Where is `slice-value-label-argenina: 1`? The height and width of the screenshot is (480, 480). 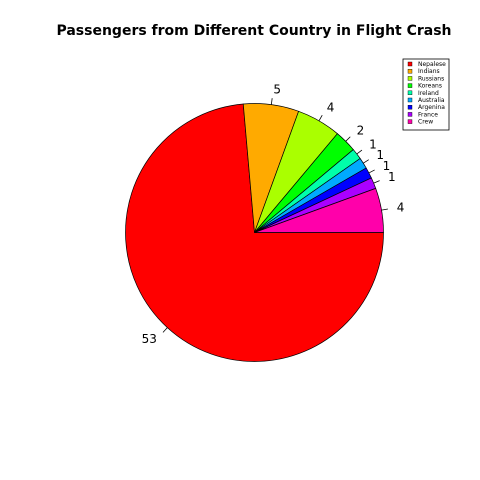
slice-value-label-argenina: 1 is located at coordinates (387, 166).